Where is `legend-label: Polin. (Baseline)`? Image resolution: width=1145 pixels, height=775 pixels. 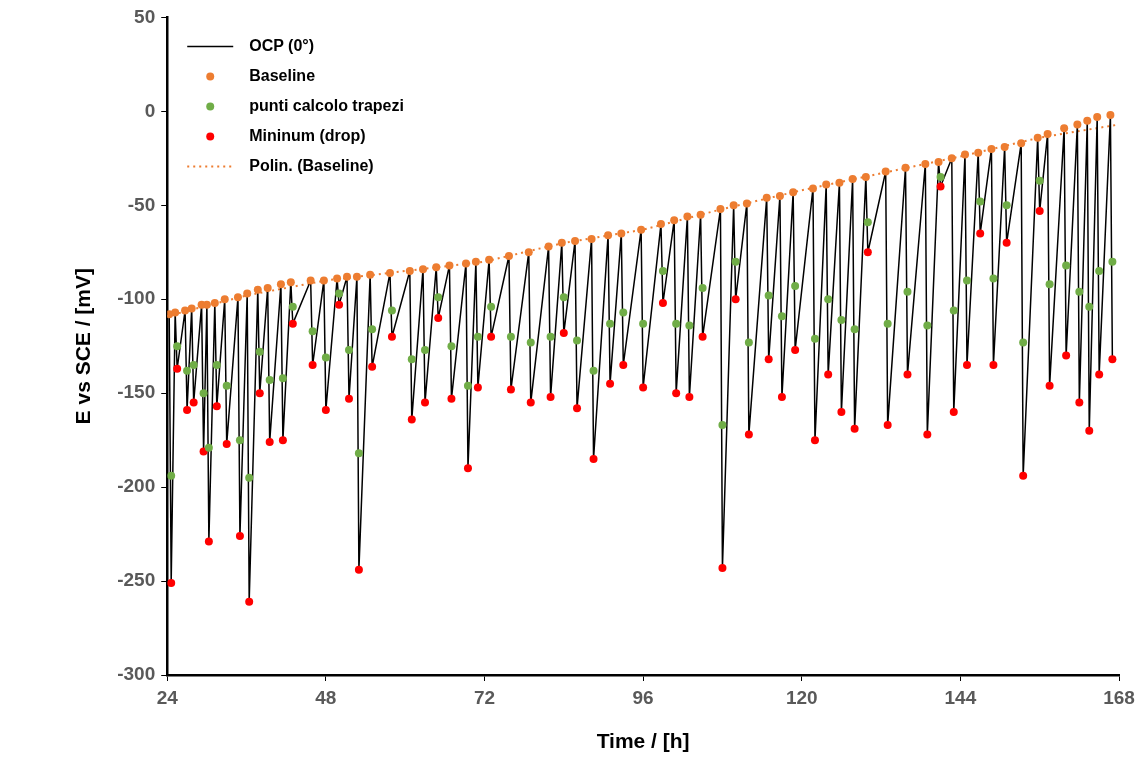 legend-label: Polin. (Baseline) is located at coordinates (311, 165).